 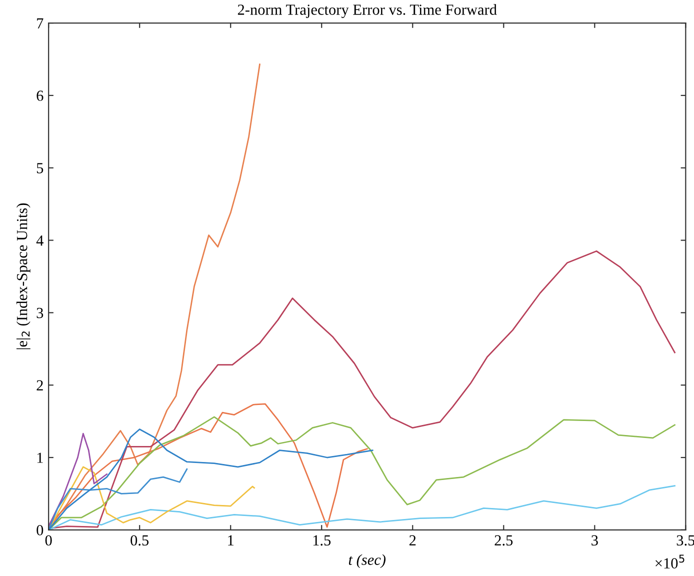 What do you see at coordinates (595, 540) in the screenshot?
I see `x-tick-label: 3` at bounding box center [595, 540].